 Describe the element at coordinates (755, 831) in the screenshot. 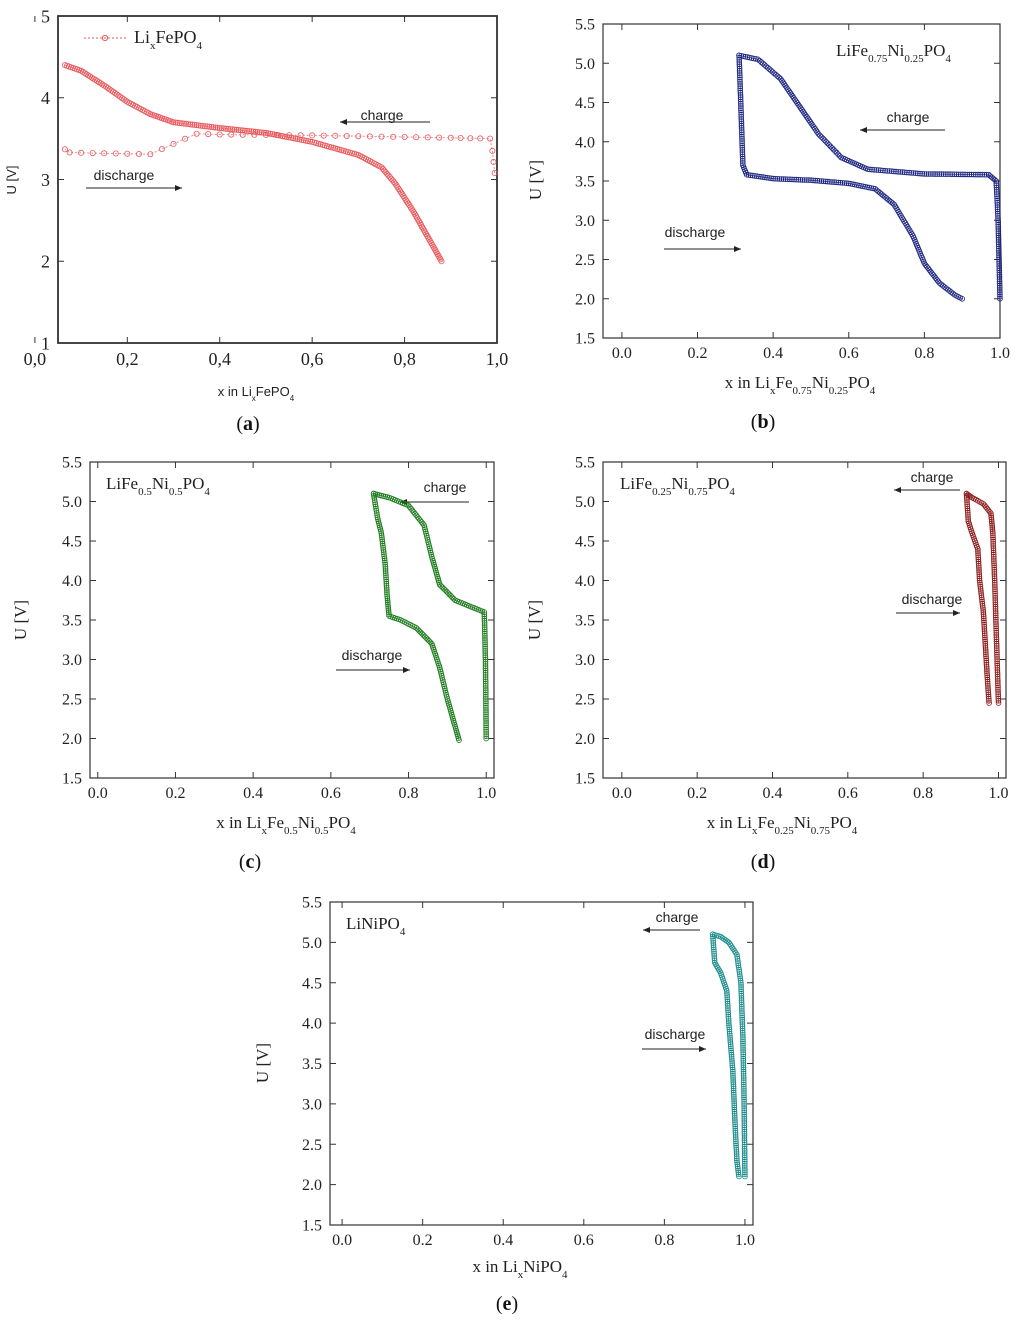

I see `x-axis-label-d-sub: x` at that location.